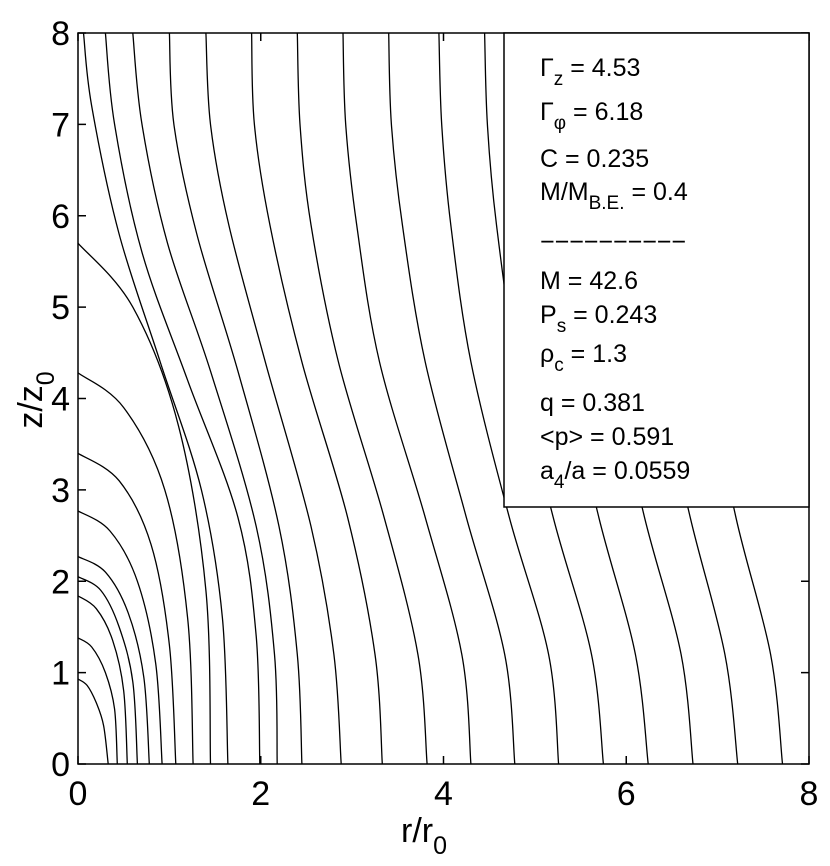 This screenshot has height=866, width=830. Describe the element at coordinates (36, 399) in the screenshot. I see `y-axis-label: z/z0` at that location.